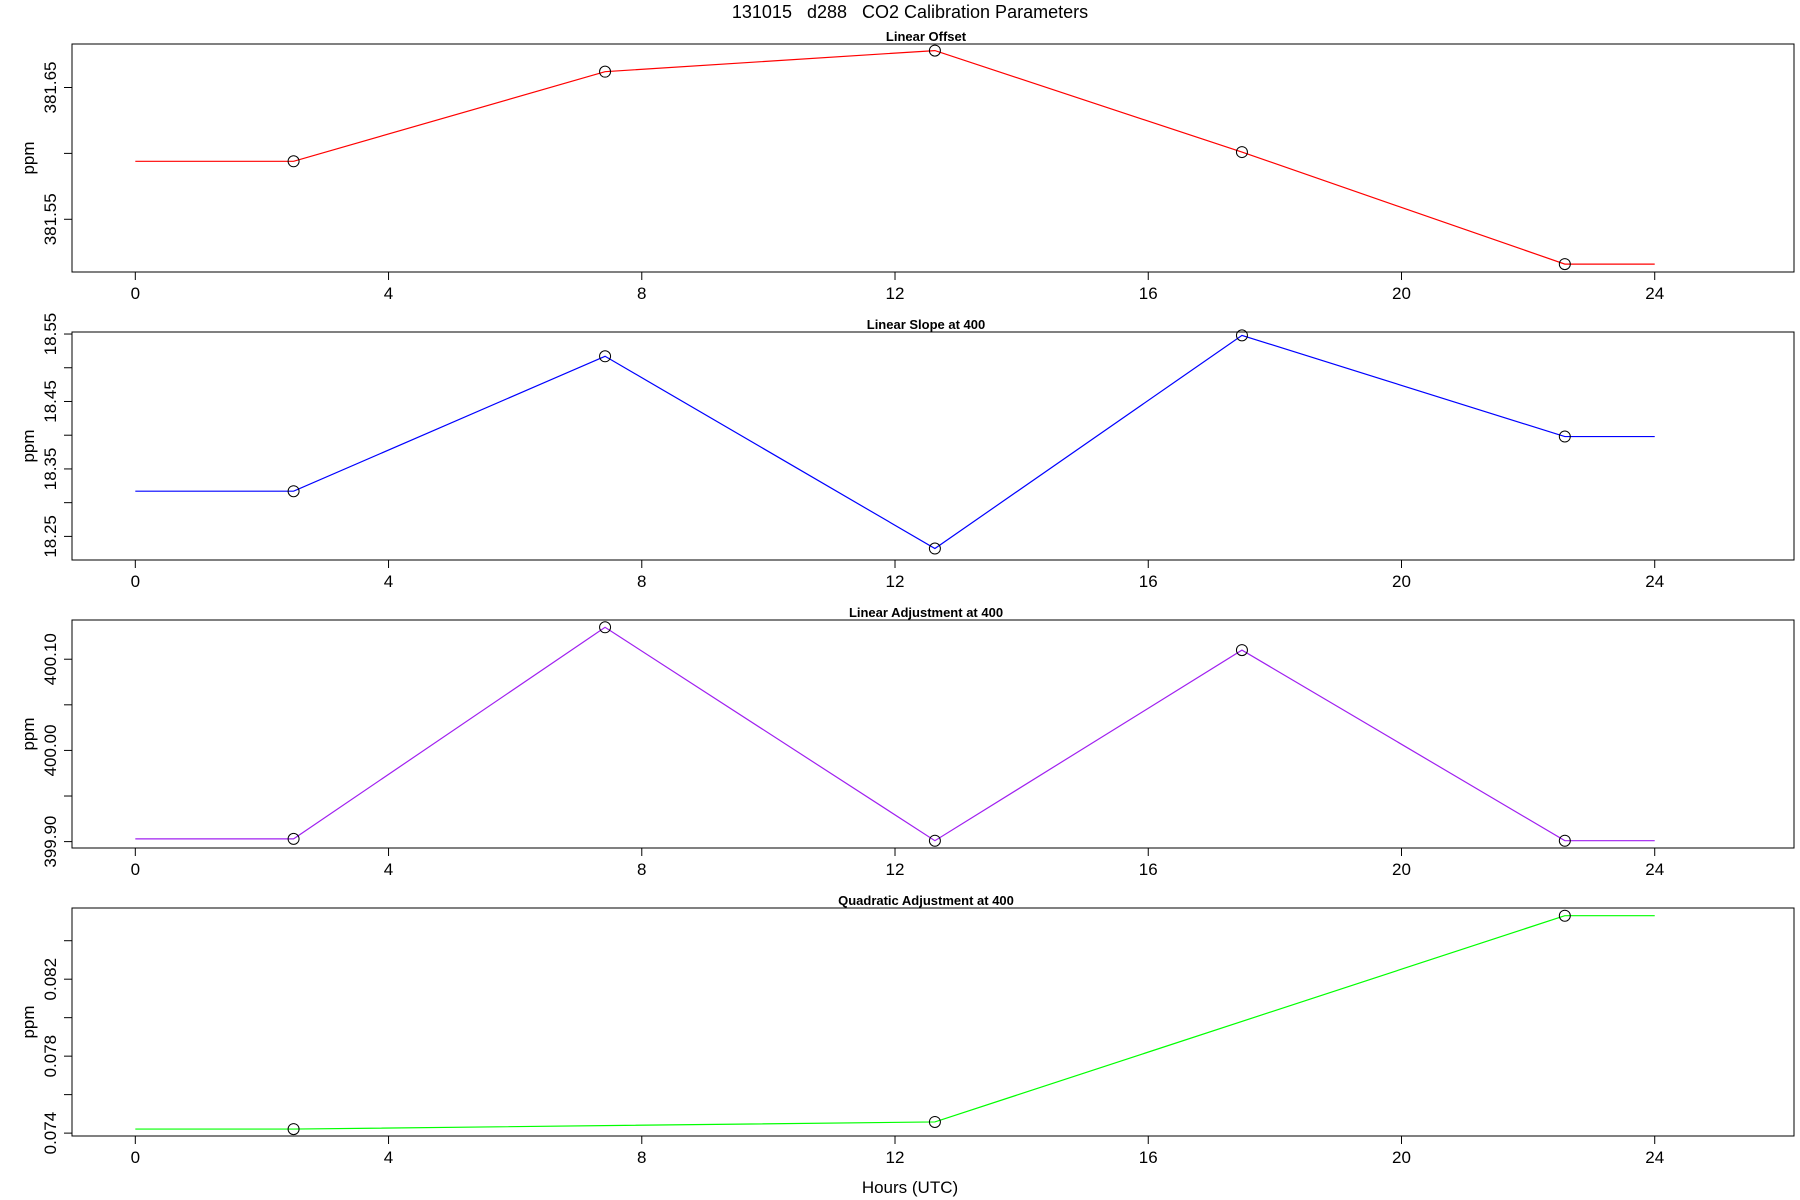 The image size is (1800, 1200). I want to click on panel-title: Linear Adjustment at 400, so click(926, 612).